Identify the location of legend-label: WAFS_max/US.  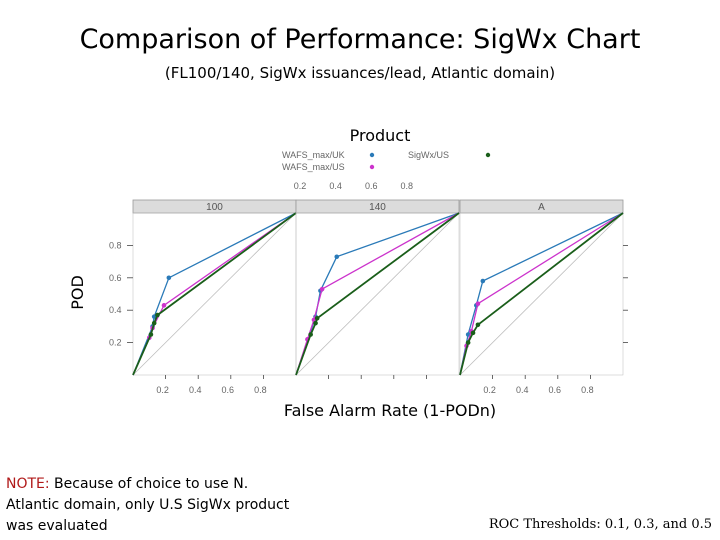
(313, 167).